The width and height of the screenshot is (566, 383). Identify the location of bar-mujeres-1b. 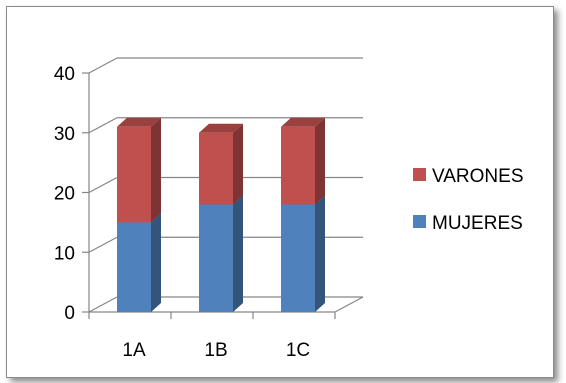
(216, 258).